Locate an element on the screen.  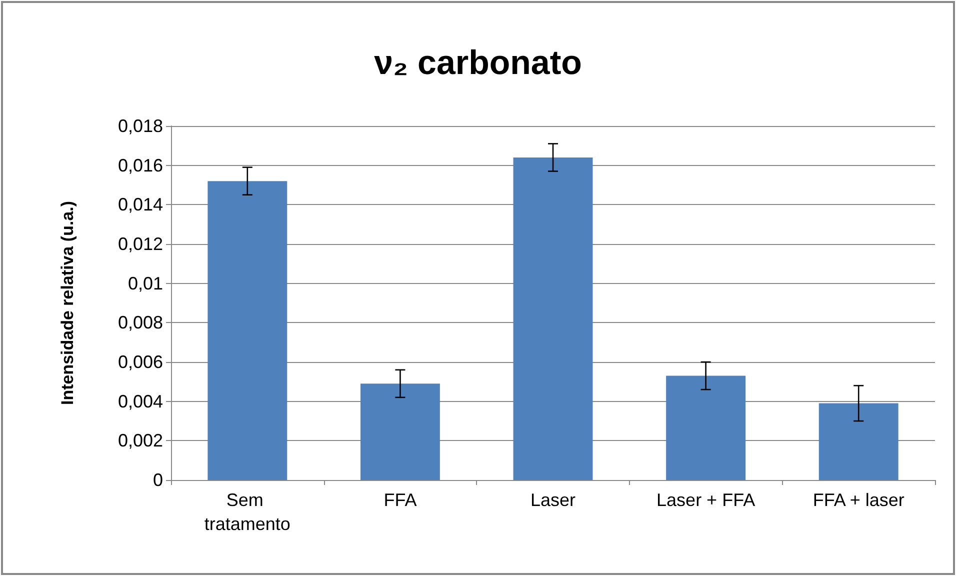
y-tick-label: 0,016 is located at coordinates (140, 165).